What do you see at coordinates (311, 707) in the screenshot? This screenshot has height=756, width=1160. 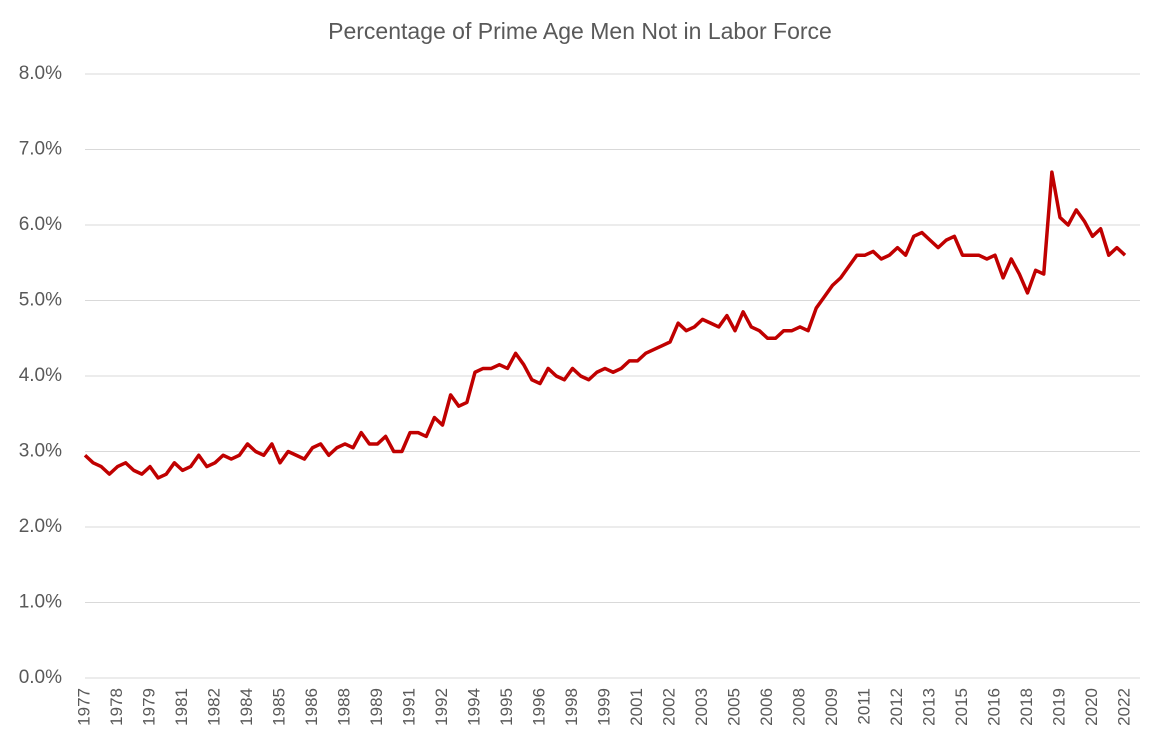 I see `x-tick-label: 1986` at bounding box center [311, 707].